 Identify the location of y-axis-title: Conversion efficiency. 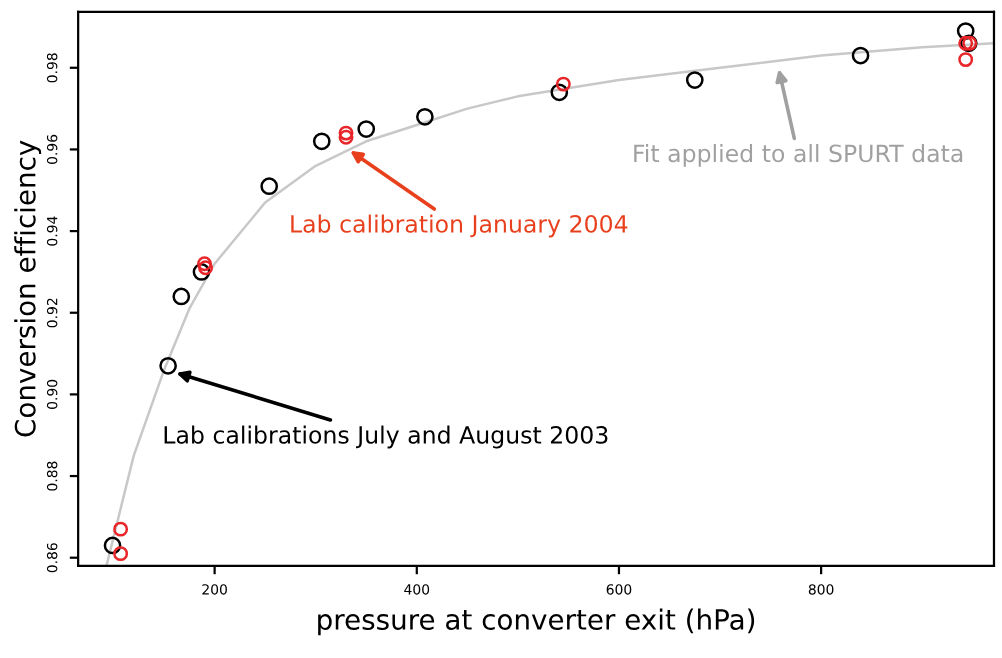
(28, 288).